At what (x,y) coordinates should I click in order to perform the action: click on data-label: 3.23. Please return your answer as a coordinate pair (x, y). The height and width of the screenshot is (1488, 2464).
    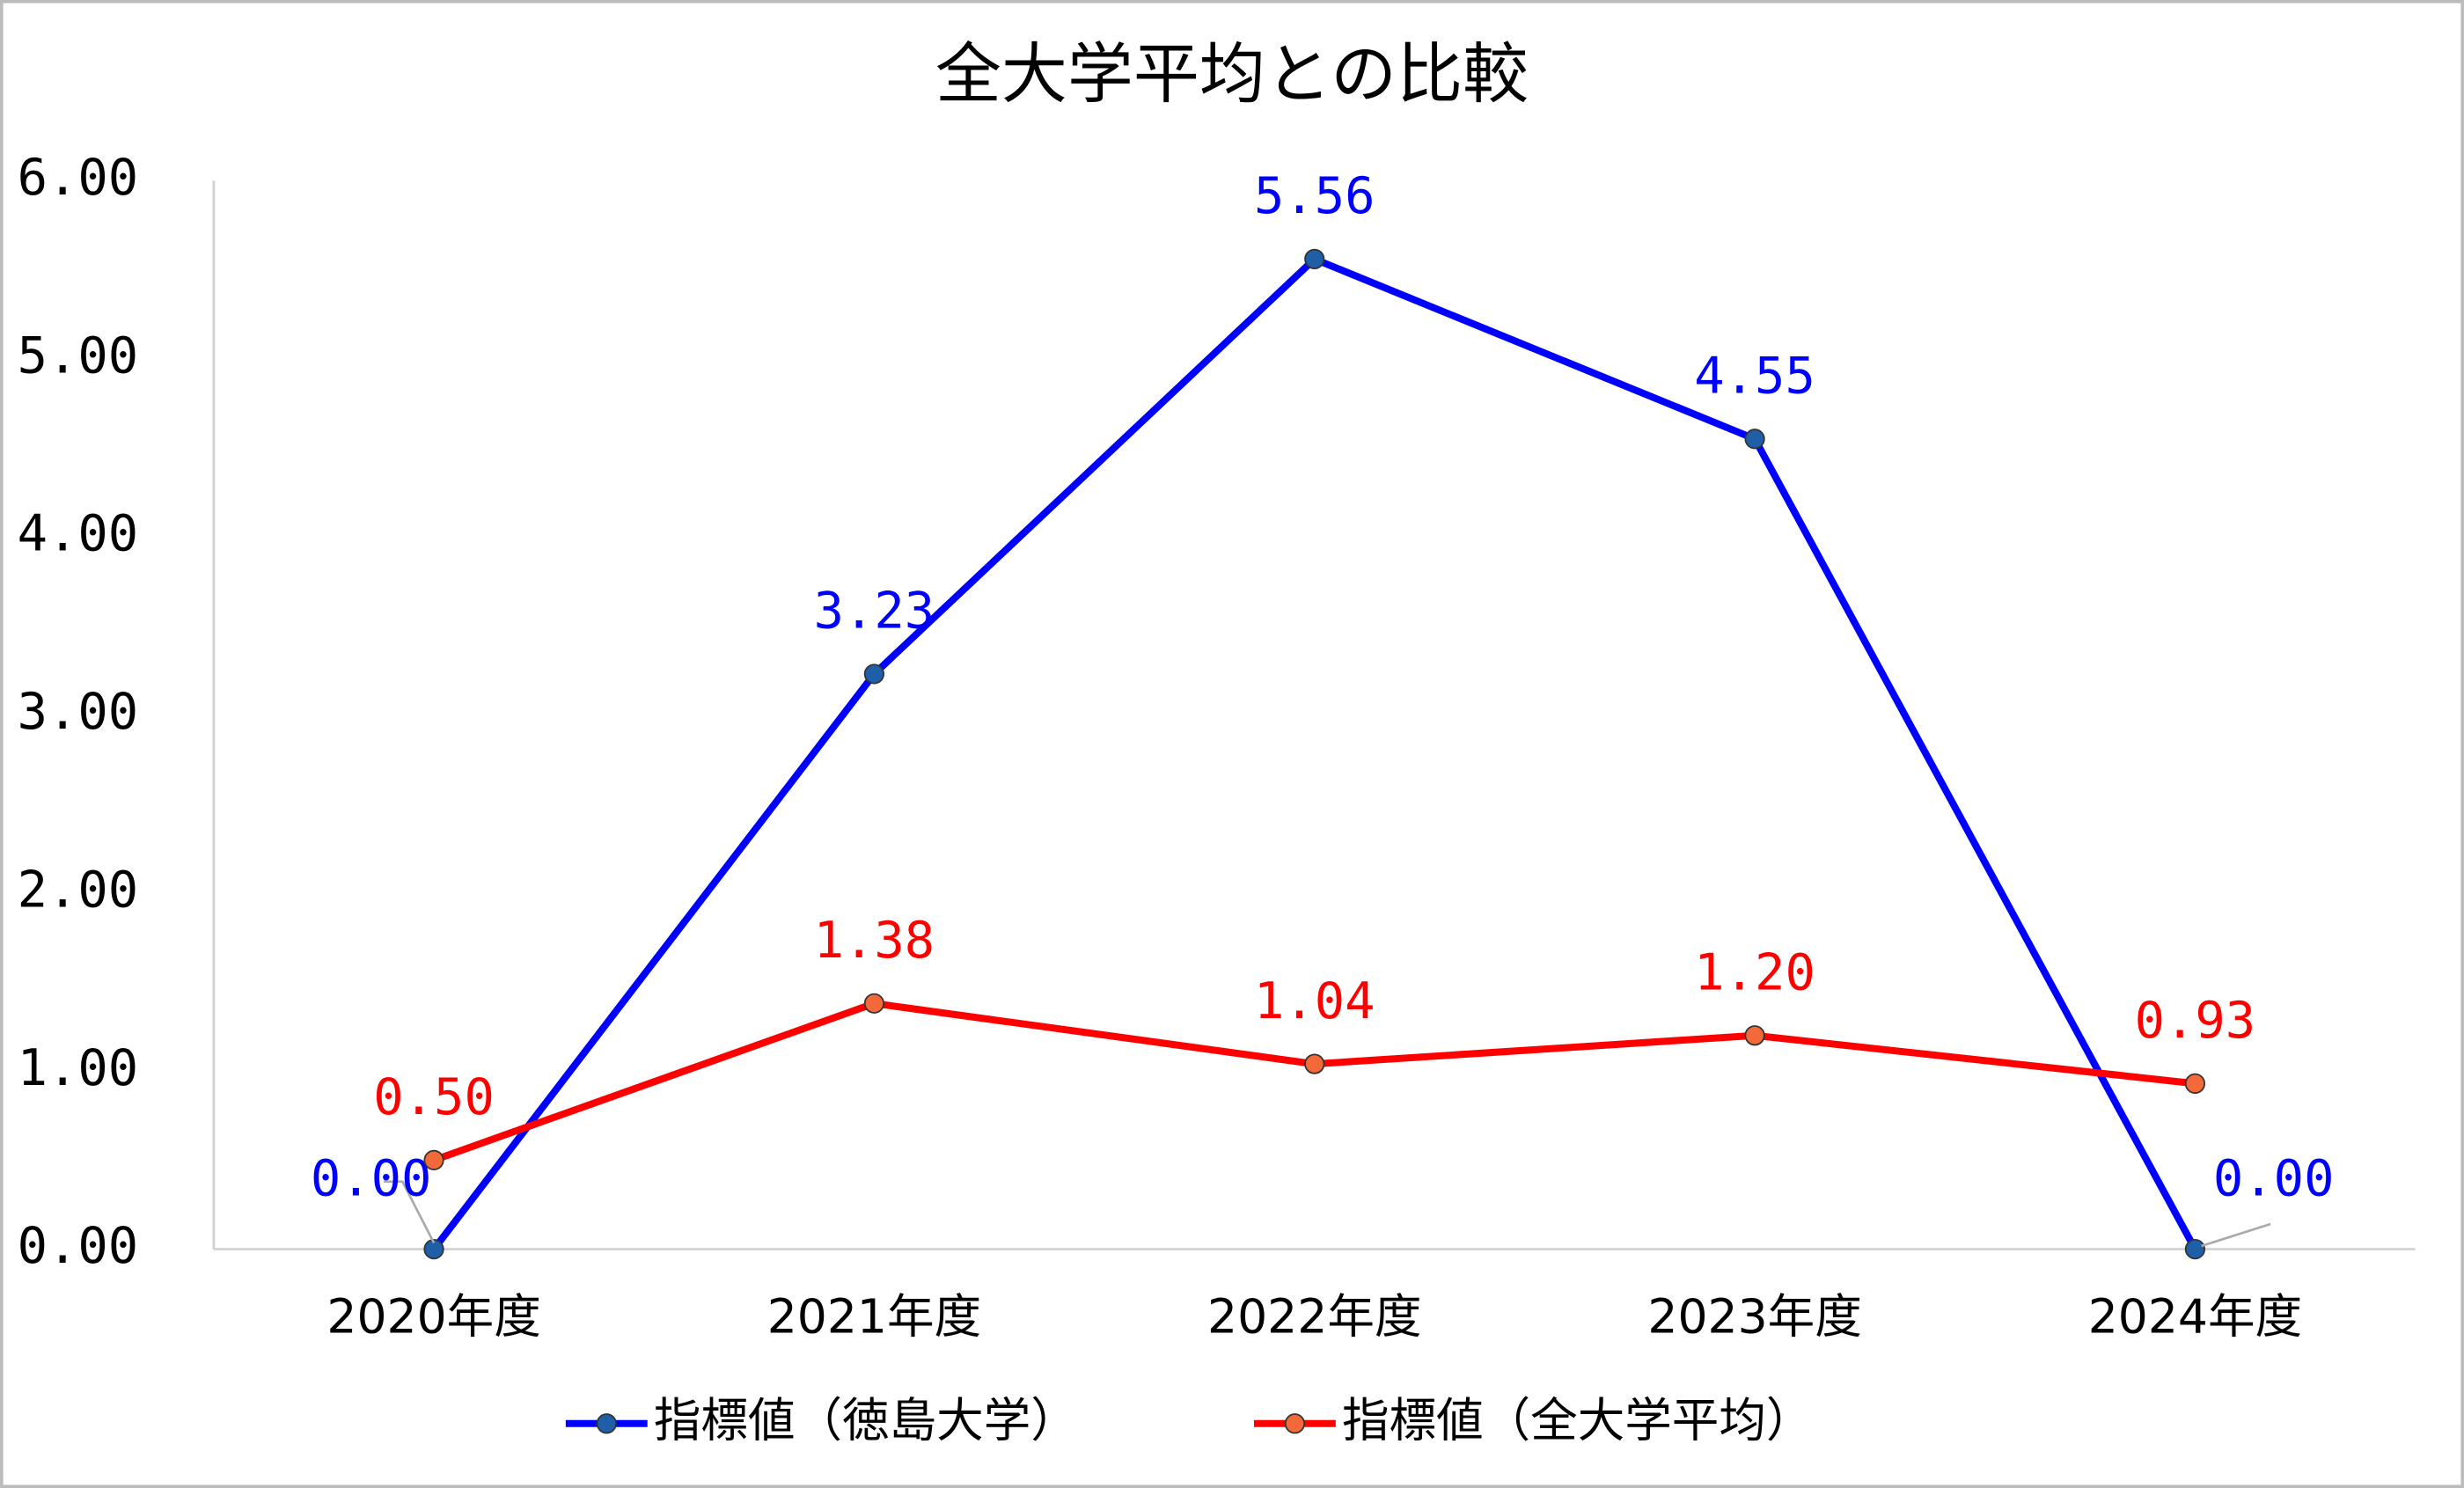
    Looking at the image, I should click on (875, 612).